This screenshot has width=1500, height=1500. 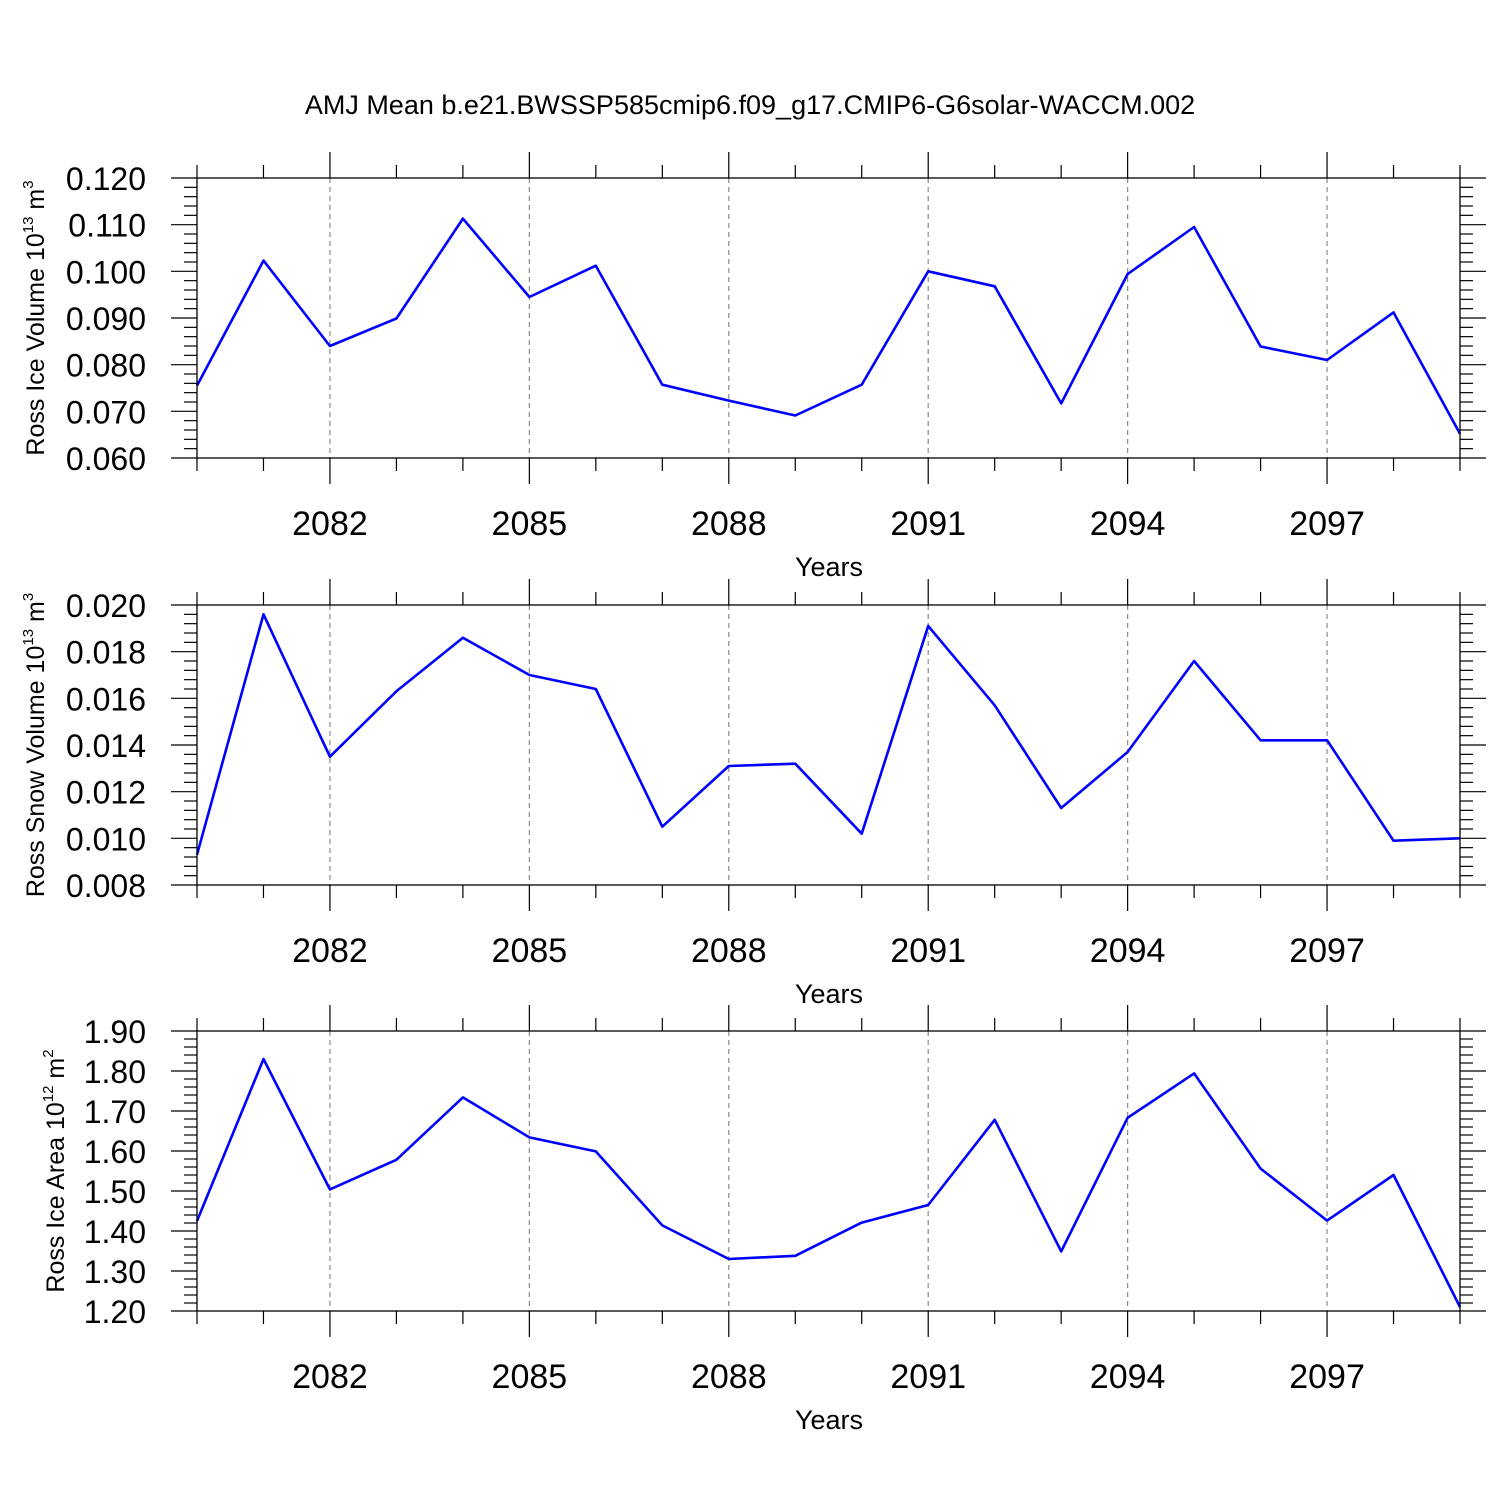 What do you see at coordinates (36, 772) in the screenshot?
I see `y-axis-label-part: Ross Snow Volume 10` at bounding box center [36, 772].